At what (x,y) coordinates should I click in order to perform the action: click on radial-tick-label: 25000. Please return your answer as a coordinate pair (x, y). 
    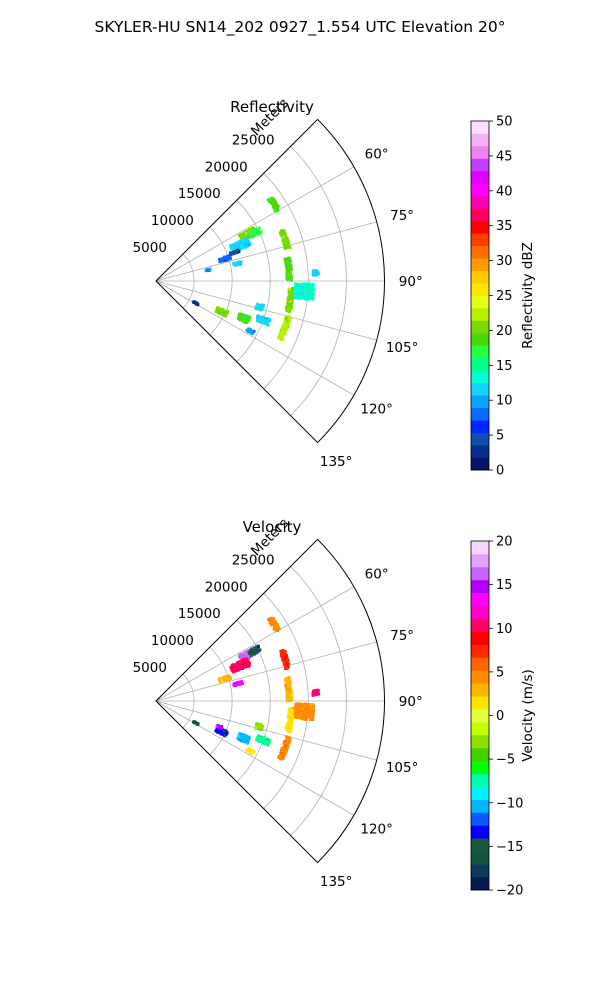
    Looking at the image, I should click on (253, 140).